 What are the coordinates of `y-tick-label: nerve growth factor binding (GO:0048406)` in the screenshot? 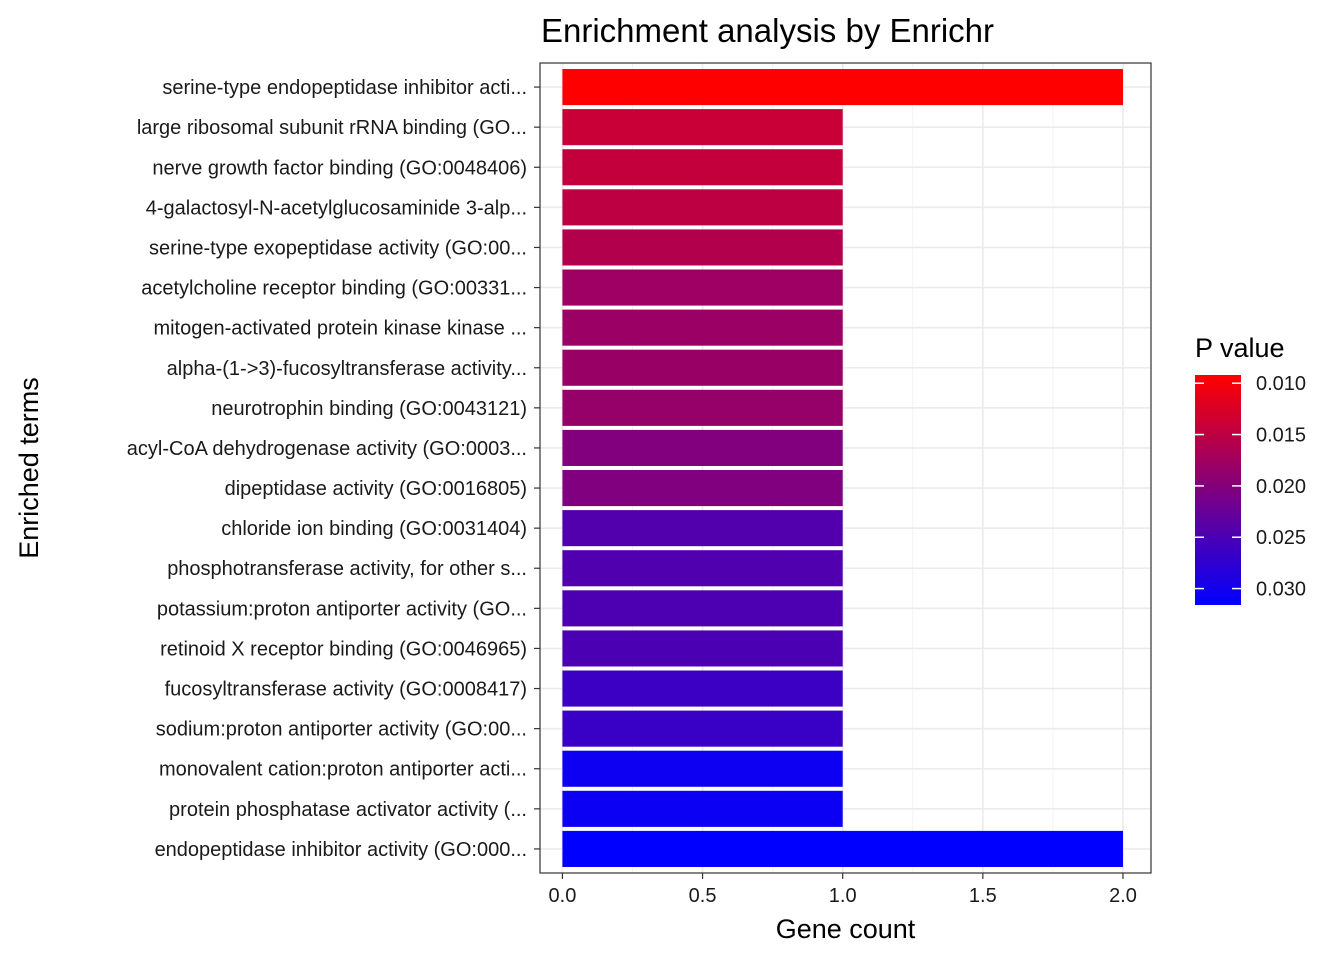 It's located at (339, 168).